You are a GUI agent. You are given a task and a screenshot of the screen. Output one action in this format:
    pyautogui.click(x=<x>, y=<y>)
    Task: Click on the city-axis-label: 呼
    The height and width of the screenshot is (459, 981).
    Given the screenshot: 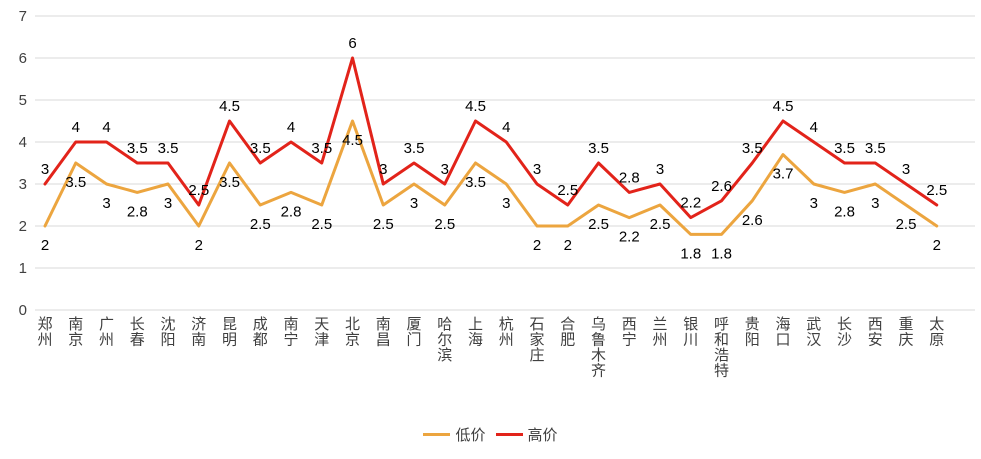 What is the action you would take?
    pyautogui.click(x=721, y=324)
    